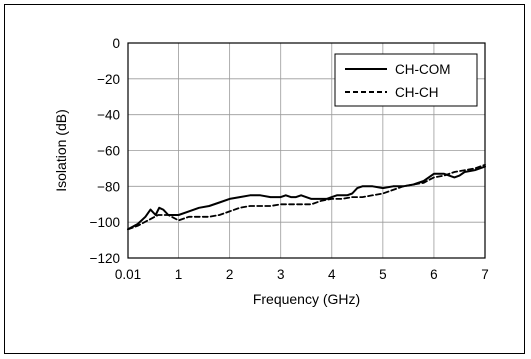  I want to click on x-tick-label: 3, so click(281, 274).